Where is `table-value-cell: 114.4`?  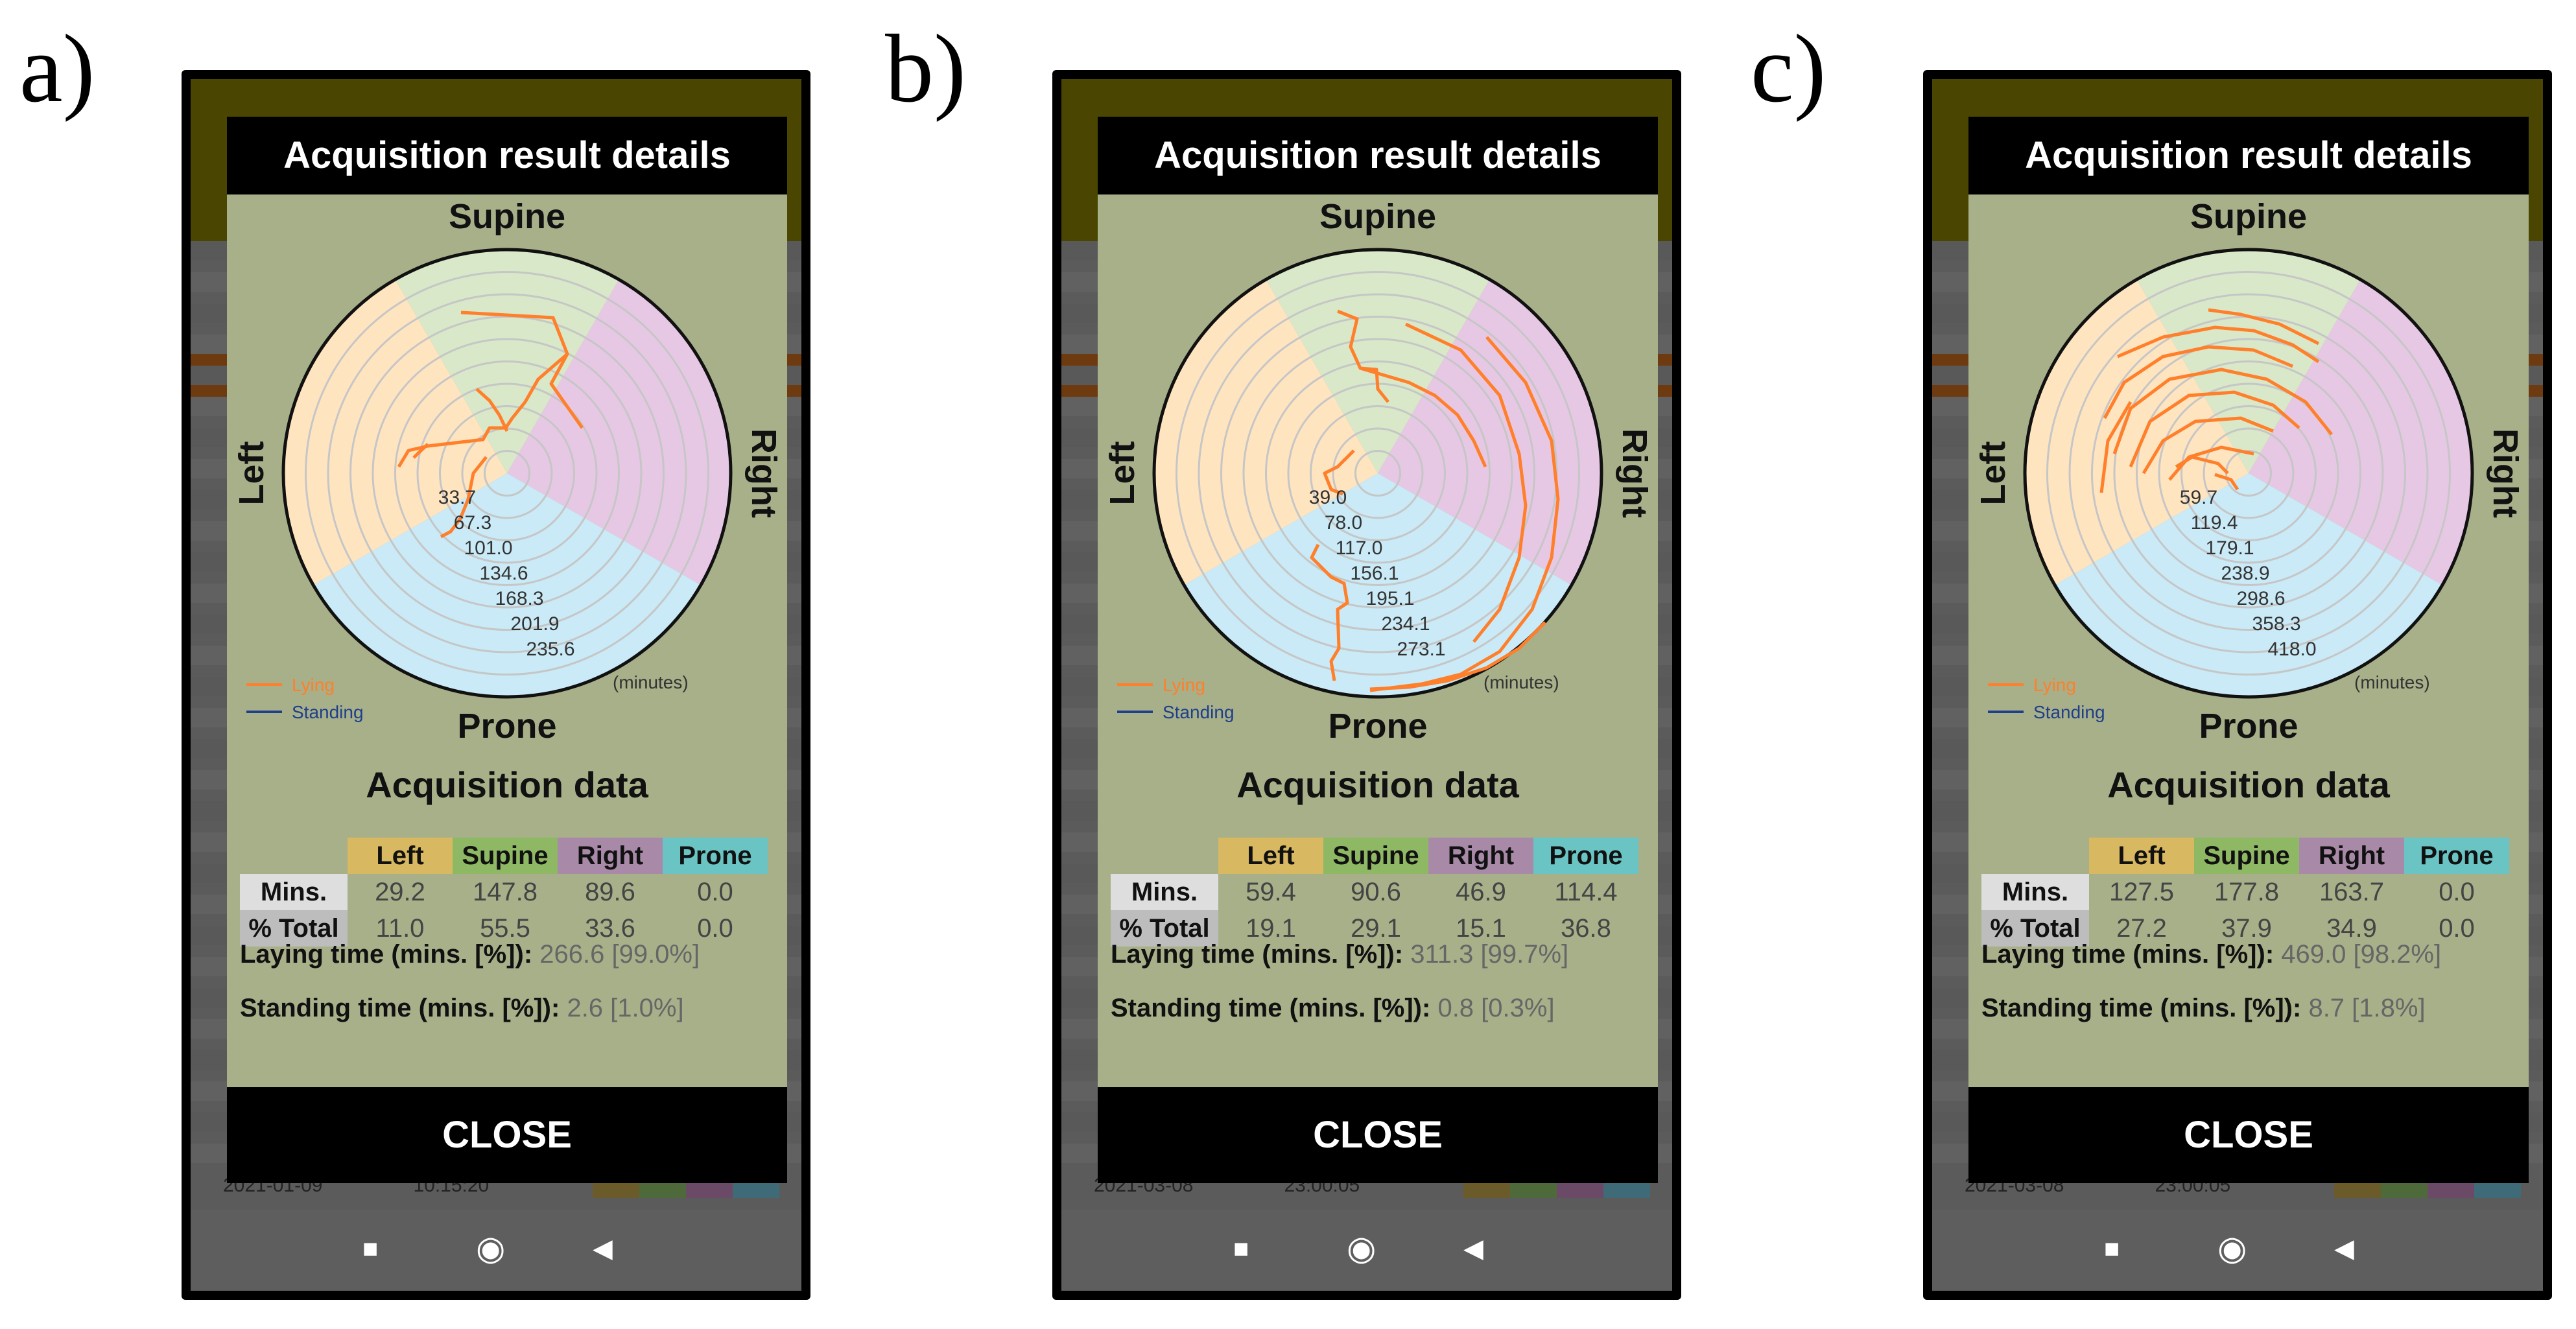 table-value-cell: 114.4 is located at coordinates (1586, 891).